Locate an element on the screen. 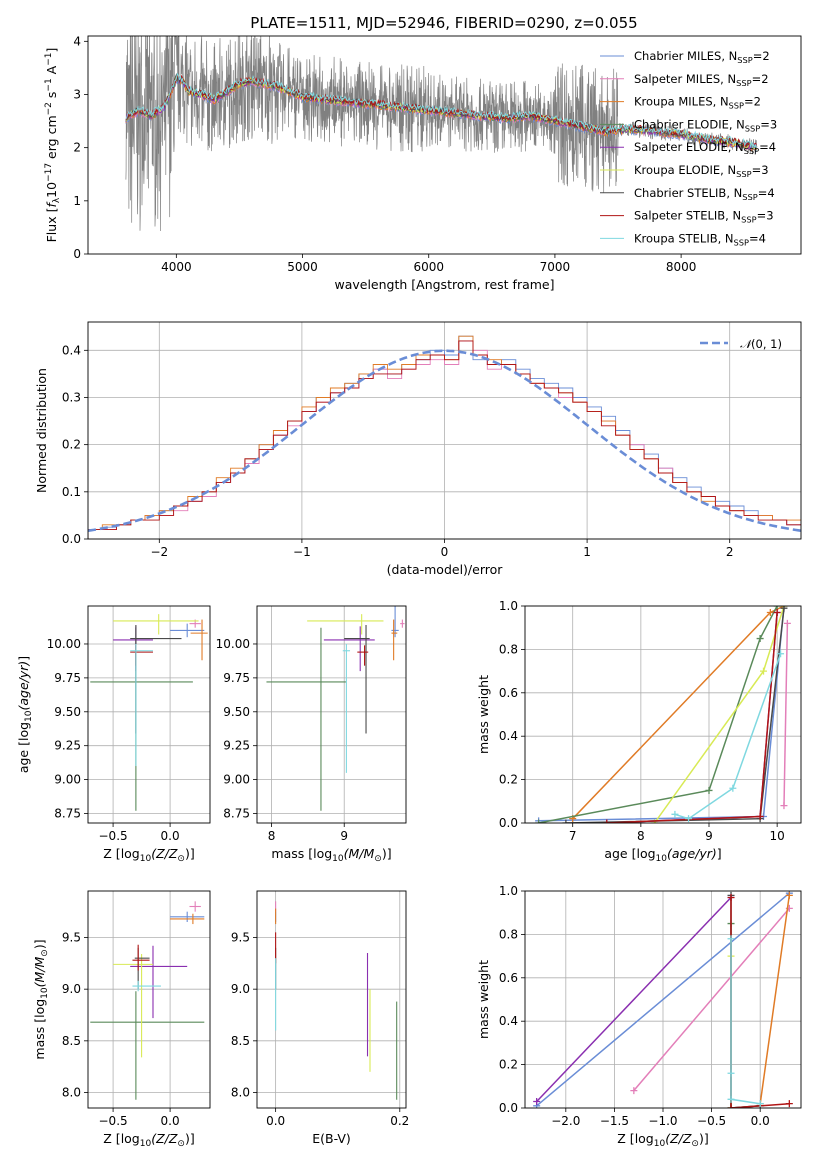 This screenshot has width=819, height=1170. mw-kroupa-stelib is located at coordinates (745, 1021).